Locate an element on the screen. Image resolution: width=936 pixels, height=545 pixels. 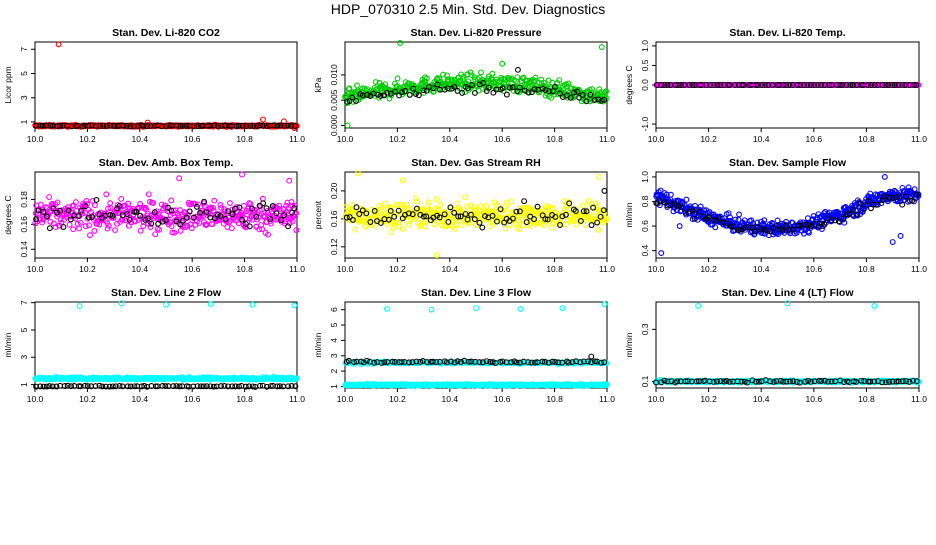
y-axis-label: kPa is located at coordinates (318, 84).